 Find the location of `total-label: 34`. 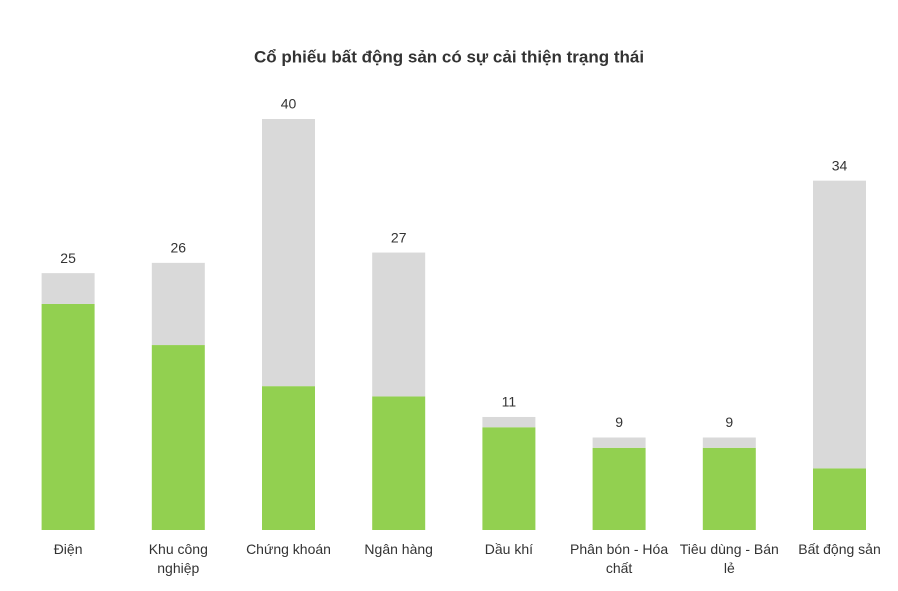

total-label: 34 is located at coordinates (840, 165).